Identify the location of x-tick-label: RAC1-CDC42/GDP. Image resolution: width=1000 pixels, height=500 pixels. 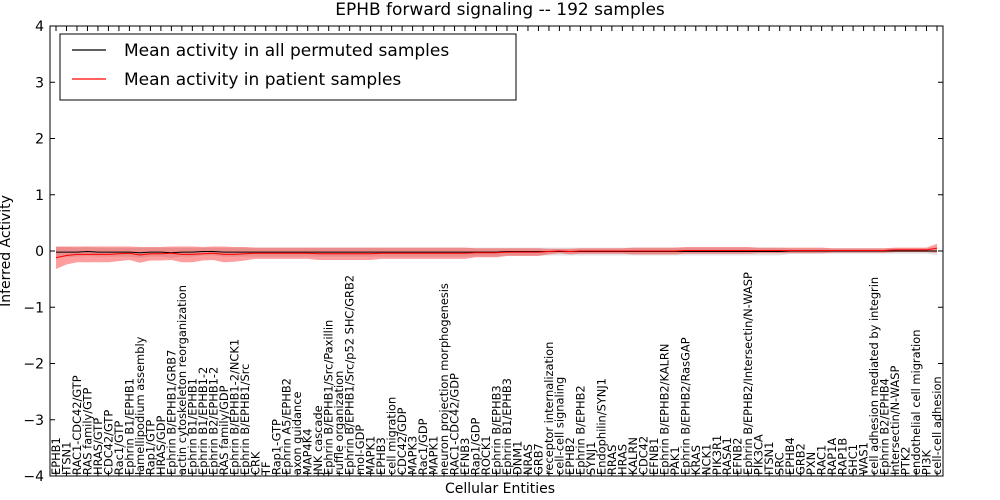
(455, 424).